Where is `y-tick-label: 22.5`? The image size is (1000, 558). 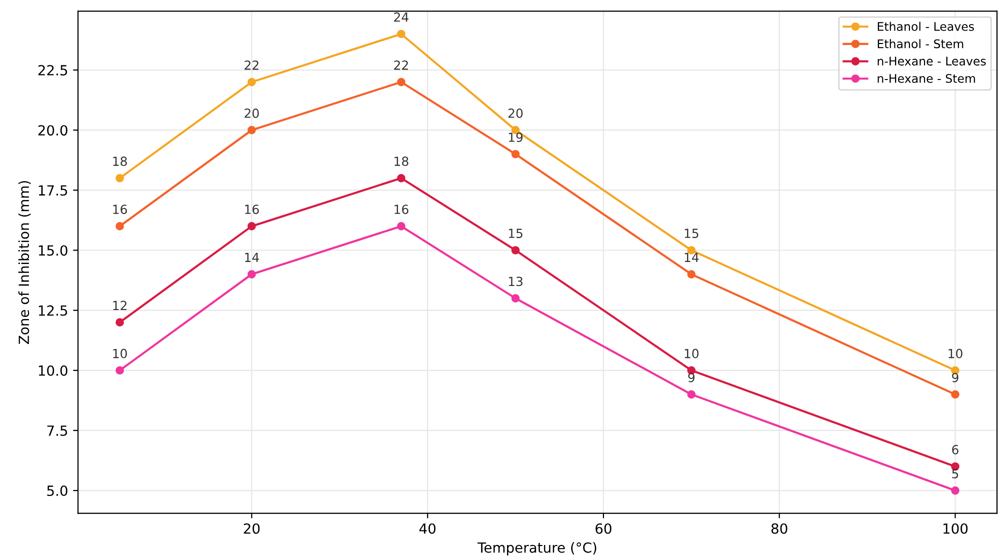
y-tick-label: 22.5 is located at coordinates (53, 70).